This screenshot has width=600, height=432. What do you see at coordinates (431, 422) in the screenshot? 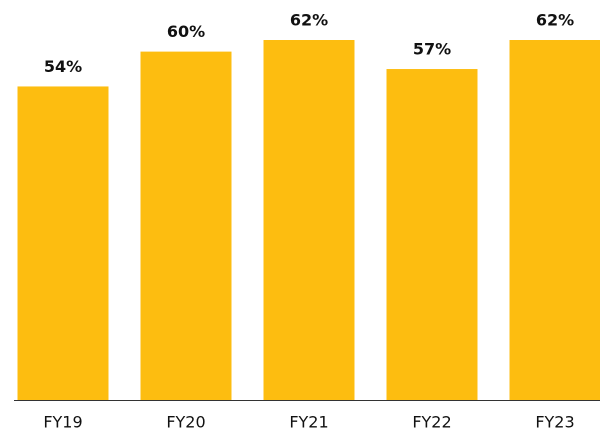
I see `x-tick-label: FY22` at bounding box center [431, 422].